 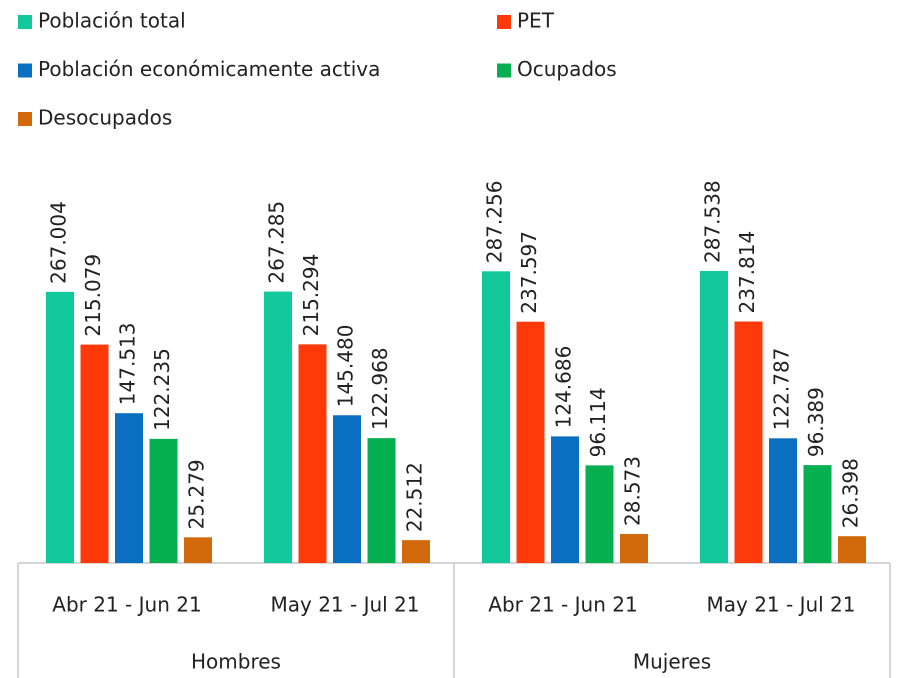 What do you see at coordinates (536, 21) in the screenshot?
I see `legend-label: PET` at bounding box center [536, 21].